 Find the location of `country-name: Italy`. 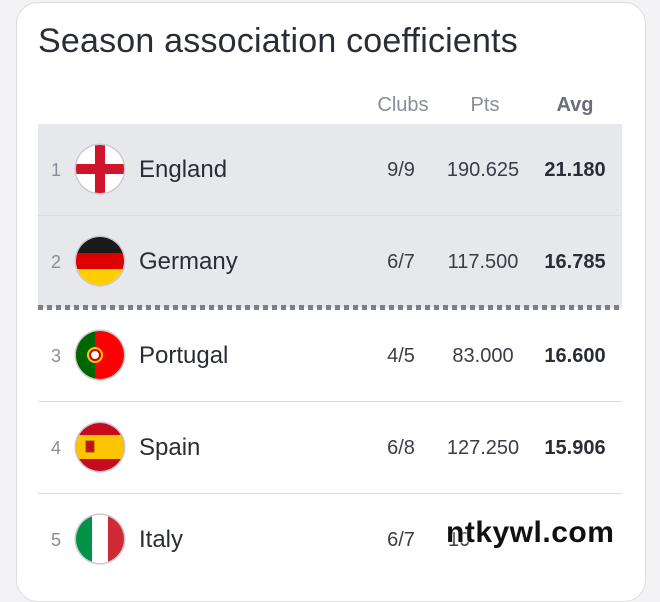

country-name: Italy is located at coordinates (161, 539).